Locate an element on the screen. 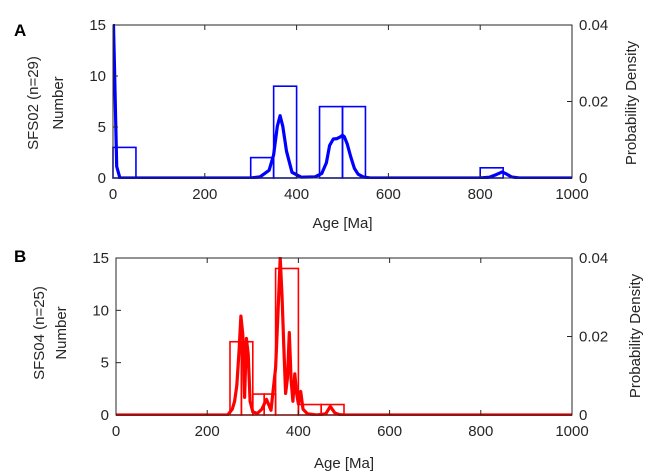 The width and height of the screenshot is (653, 474). y-axis-label: SFS02 (n=29) is located at coordinates (33, 103).